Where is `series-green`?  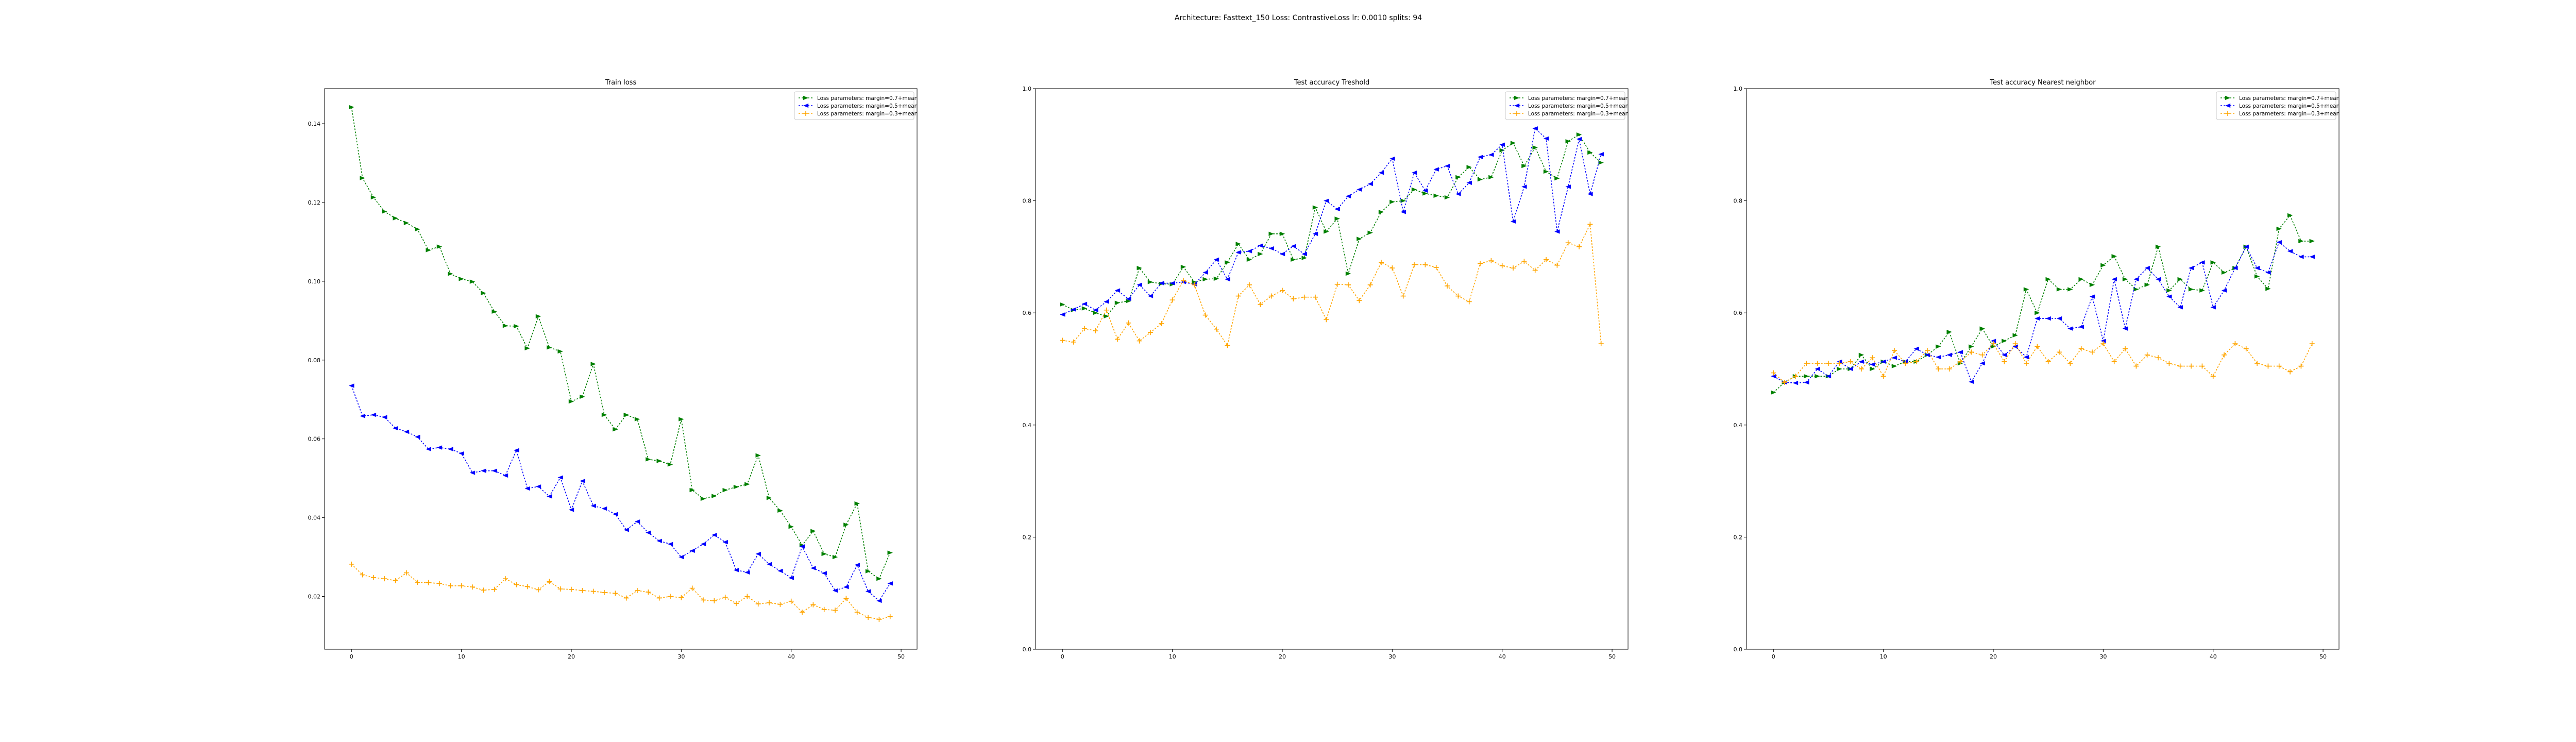
series-green is located at coordinates (2043, 304).